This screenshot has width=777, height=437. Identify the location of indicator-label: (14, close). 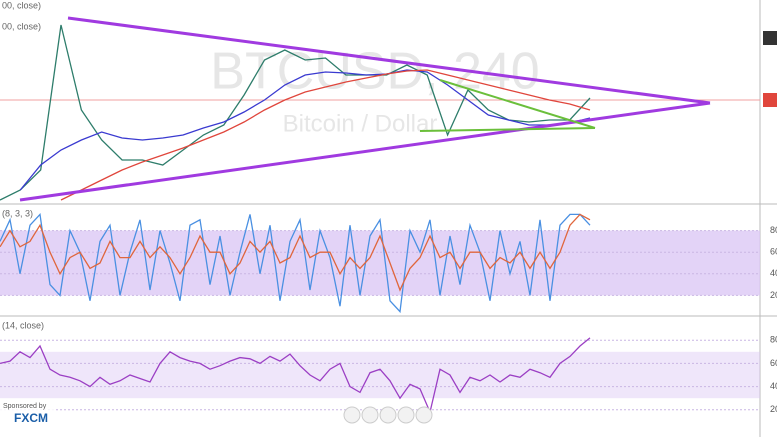
(23, 325).